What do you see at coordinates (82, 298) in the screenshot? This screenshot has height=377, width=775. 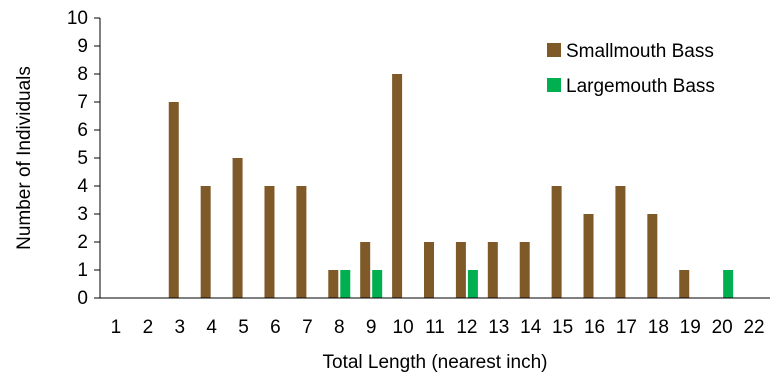 I see `y-tick-label: 0` at bounding box center [82, 298].